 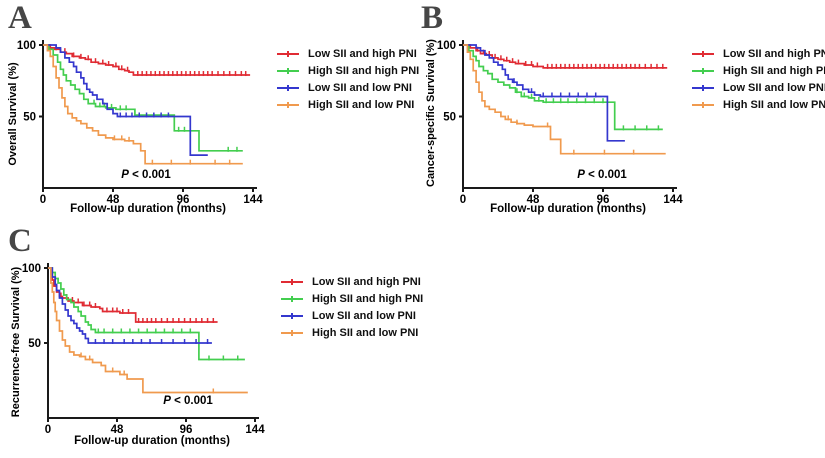 What do you see at coordinates (432, 18) in the screenshot?
I see `panel-b-label: B` at bounding box center [432, 18].